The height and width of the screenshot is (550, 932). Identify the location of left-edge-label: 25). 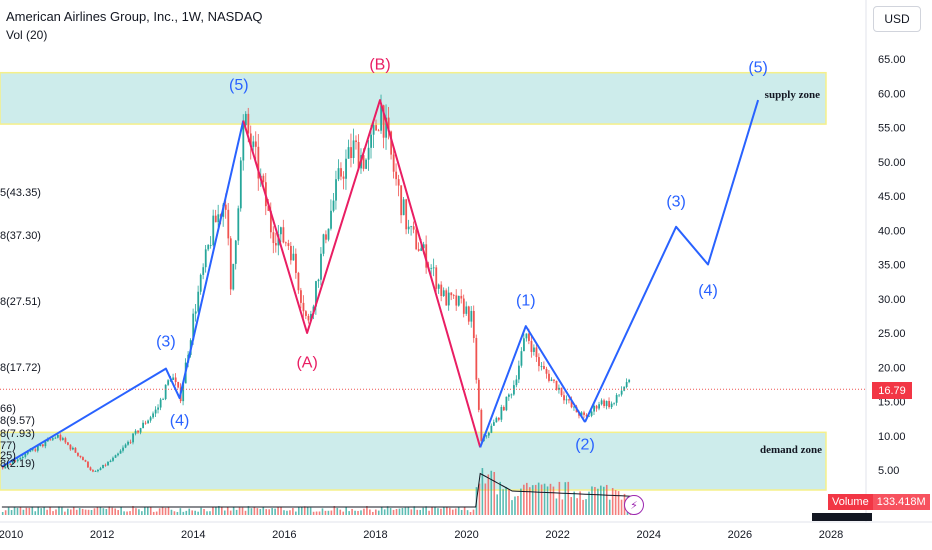
(8, 456).